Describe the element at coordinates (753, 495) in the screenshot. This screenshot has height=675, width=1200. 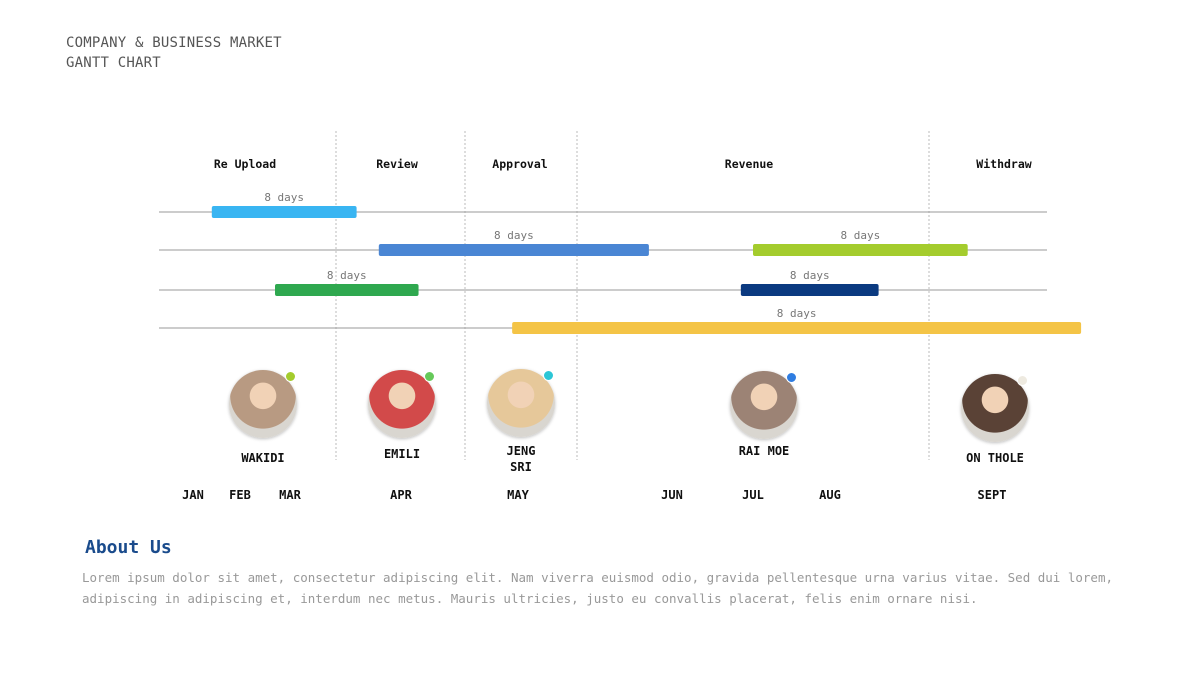
I see `month-label-jul: JUL` at that location.